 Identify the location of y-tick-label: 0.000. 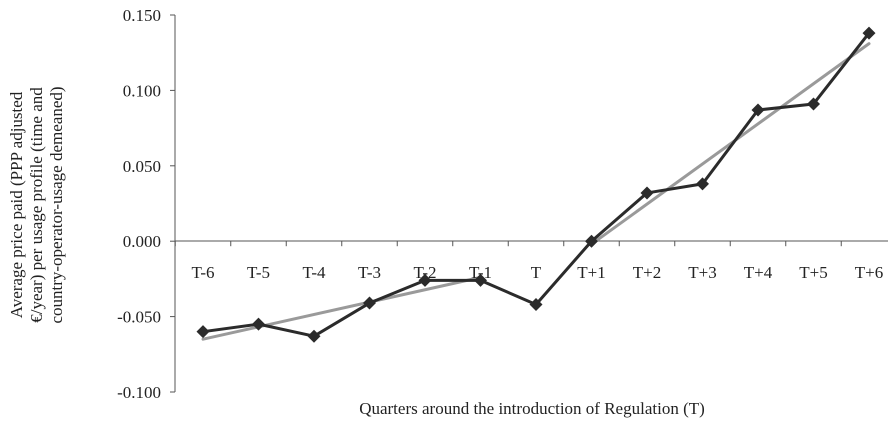
(142, 241).